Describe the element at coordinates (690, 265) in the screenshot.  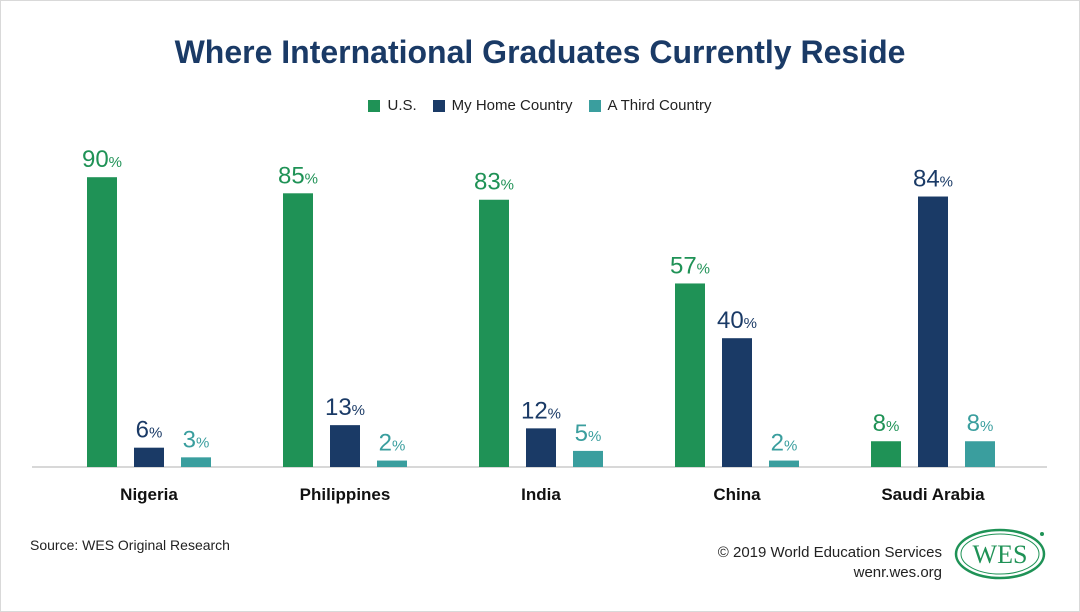
I see `data-label-us-3: 57%` at that location.